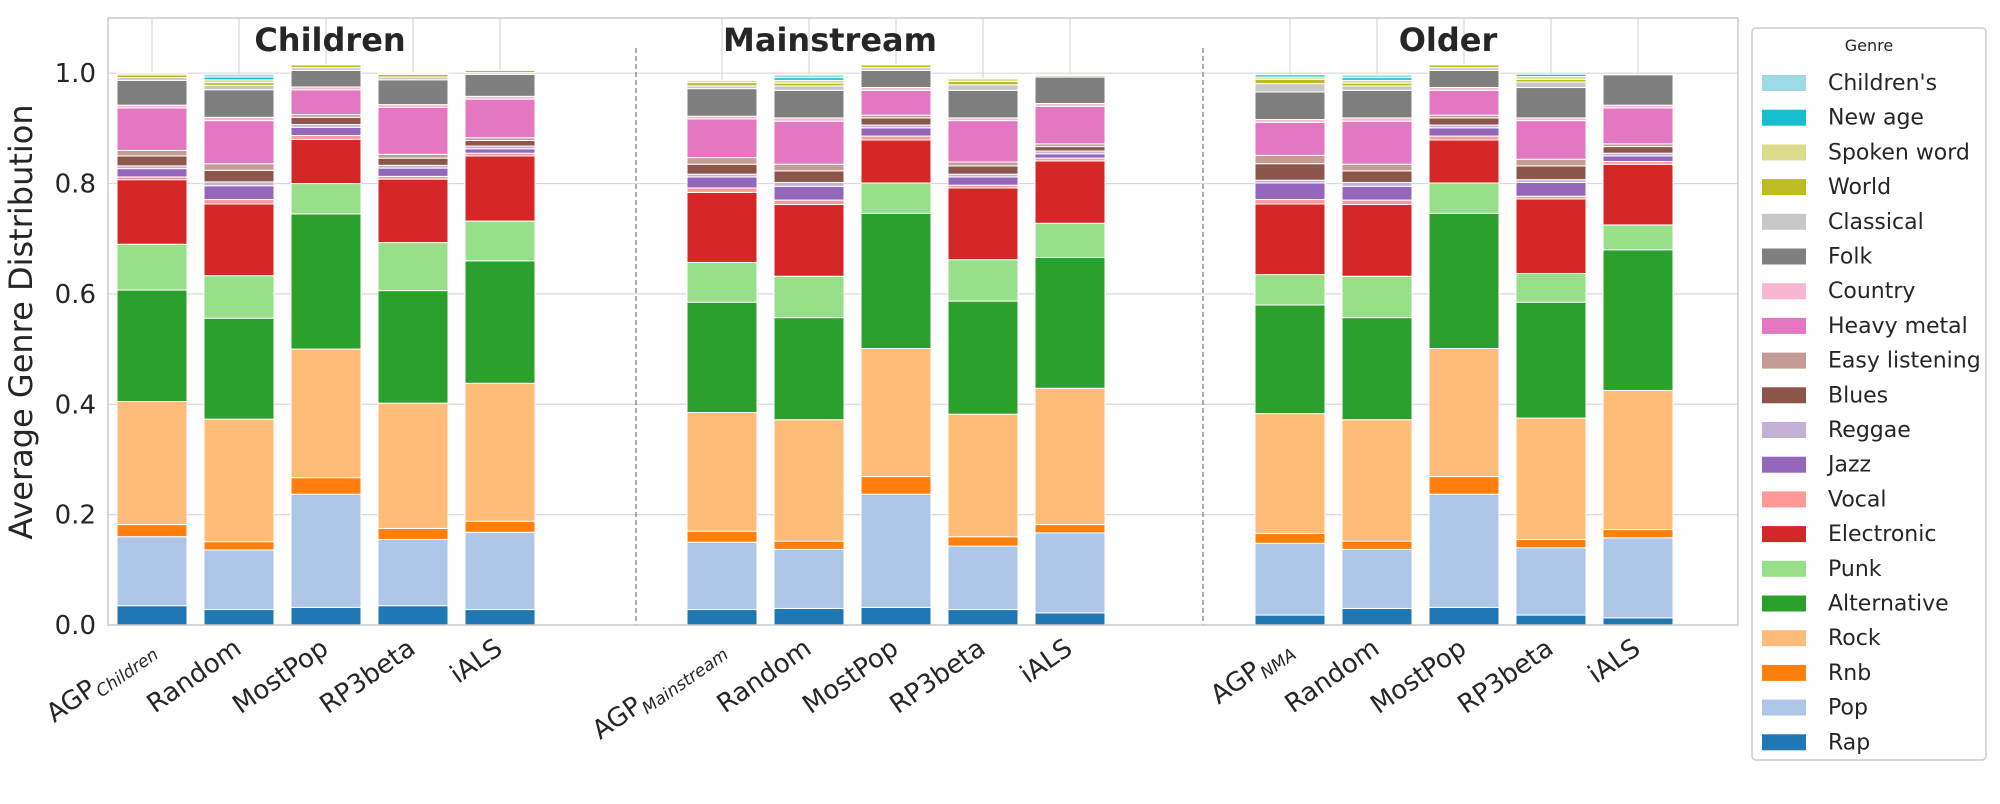 The height and width of the screenshot is (804, 2000). I want to click on legend-entry: Spoken word, so click(1899, 152).